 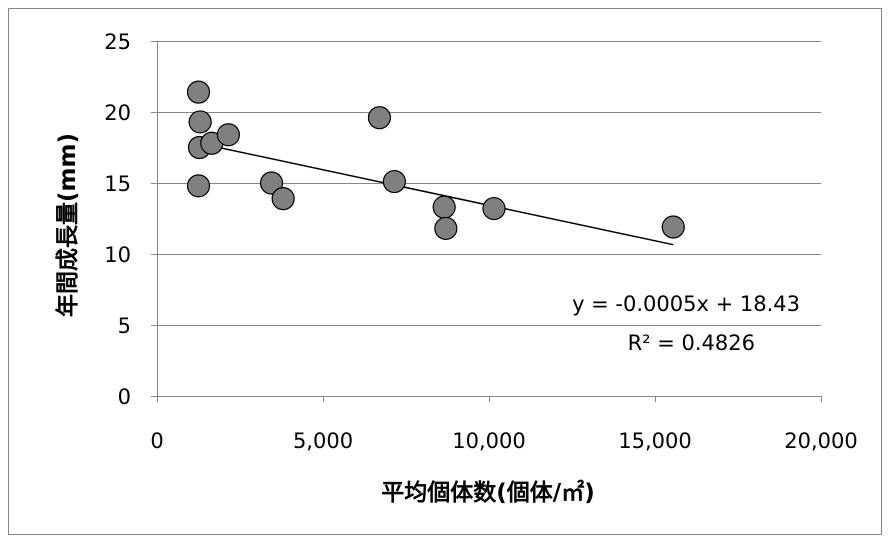 What do you see at coordinates (156, 441) in the screenshot?
I see `x-tick-label: 0` at bounding box center [156, 441].